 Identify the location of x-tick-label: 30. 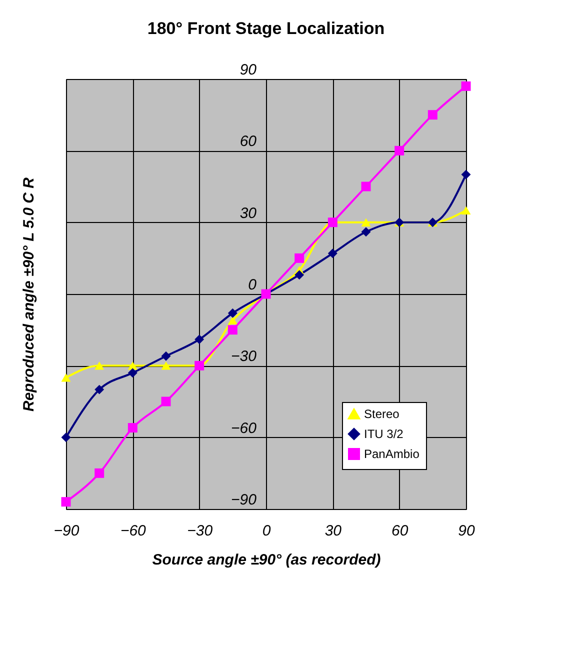
(333, 531).